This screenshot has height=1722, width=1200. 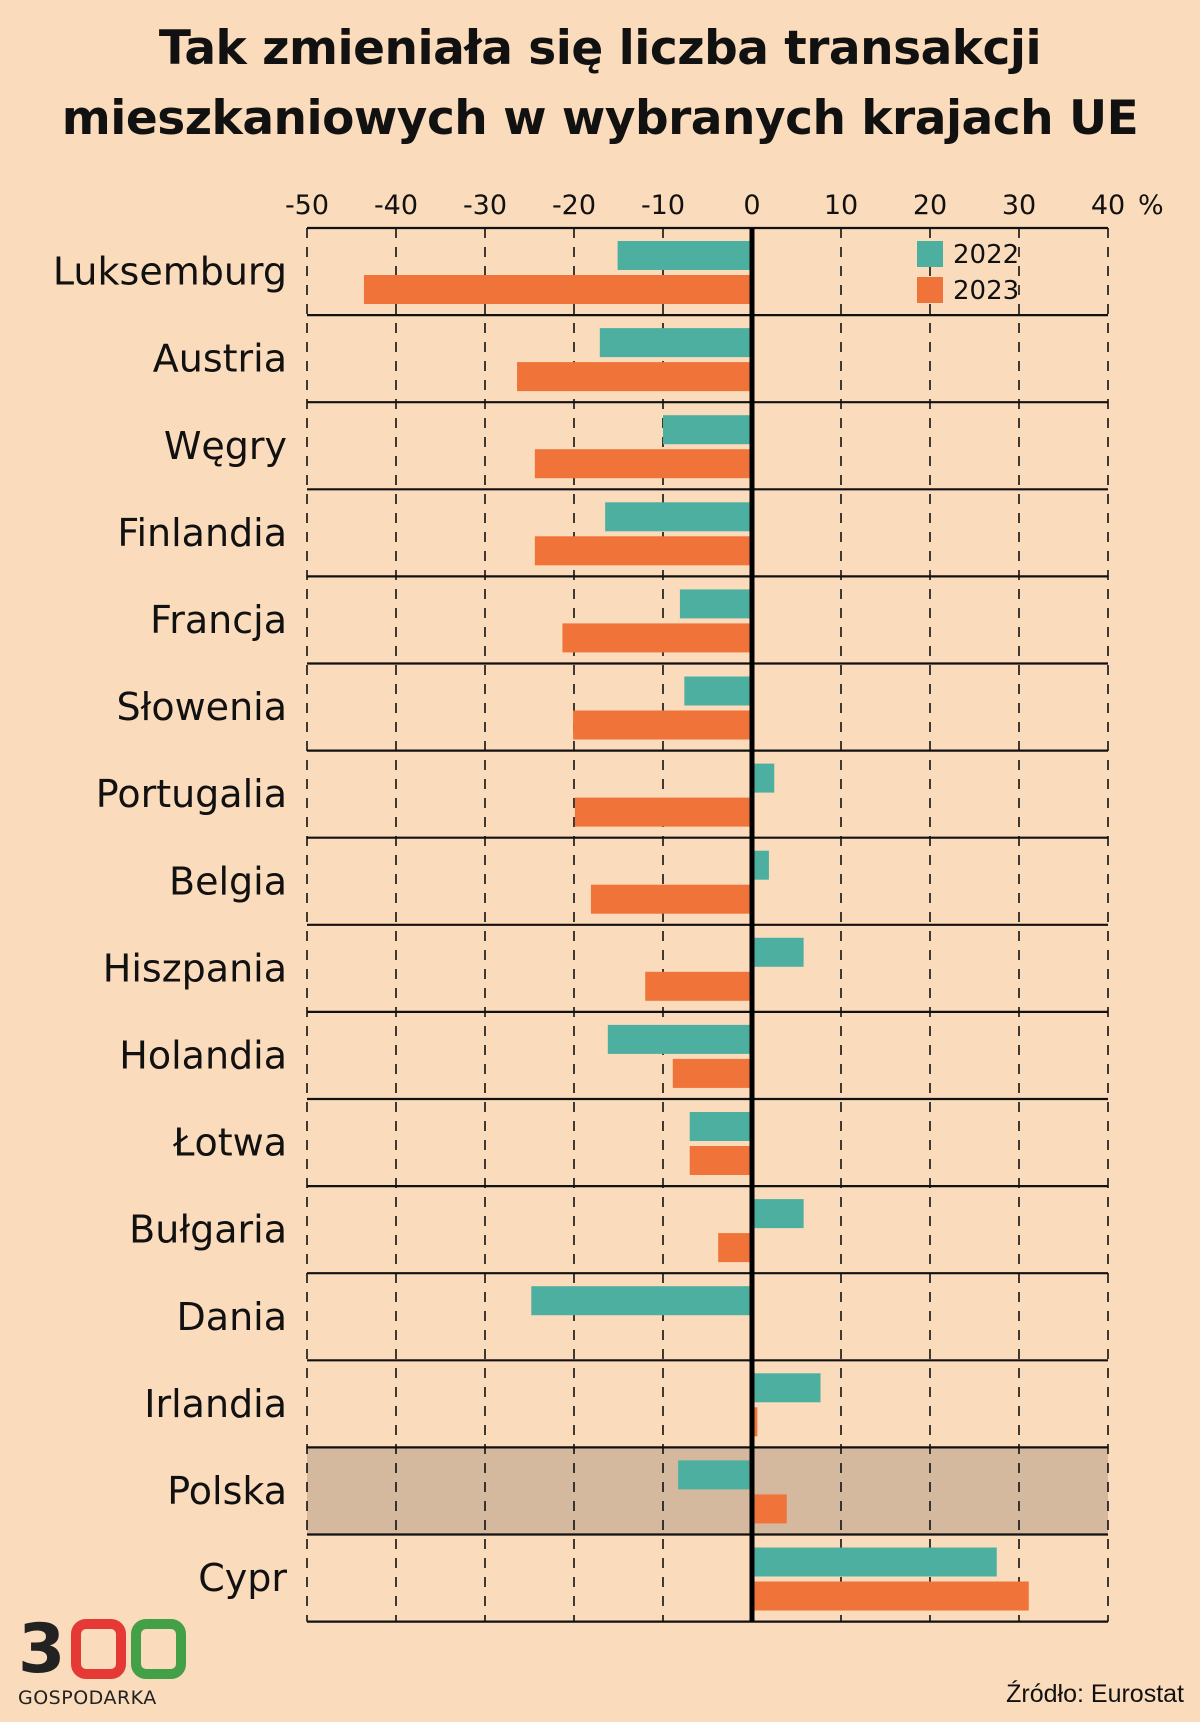 I want to click on bar-2023-łotwa, so click(x=721, y=1160).